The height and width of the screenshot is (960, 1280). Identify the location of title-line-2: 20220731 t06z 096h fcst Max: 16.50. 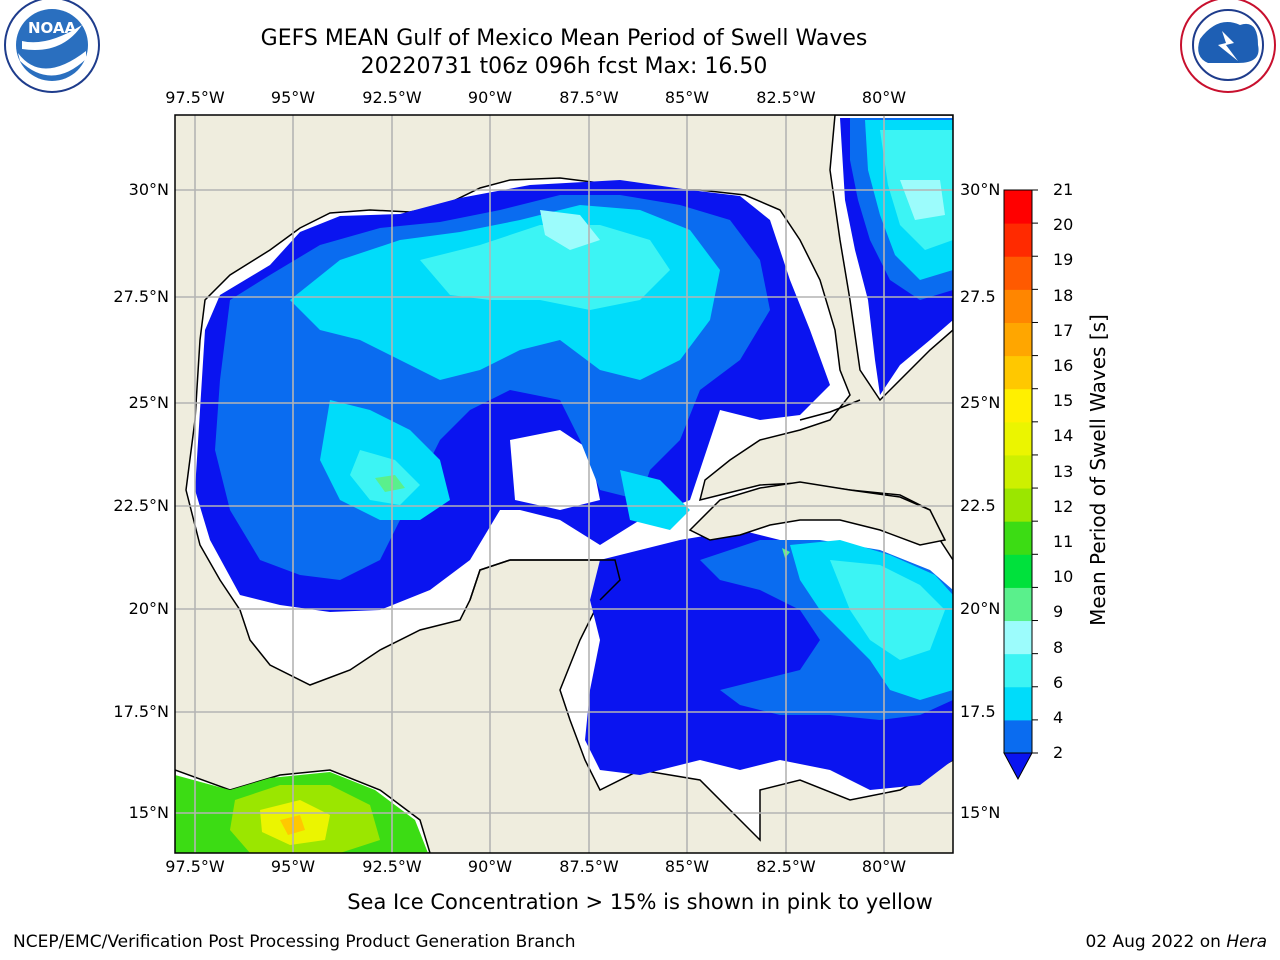
(564, 66).